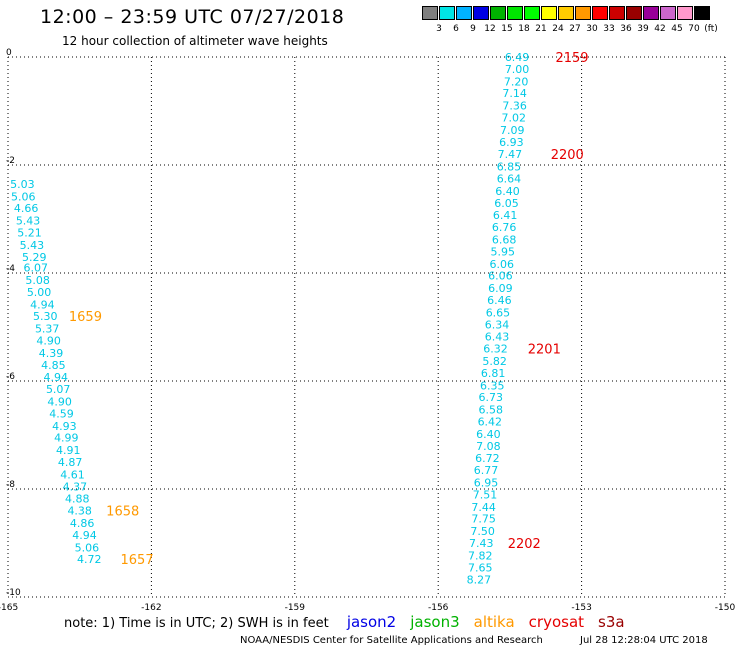  What do you see at coordinates (85, 317) in the screenshot?
I see `time-label: 1659` at bounding box center [85, 317].